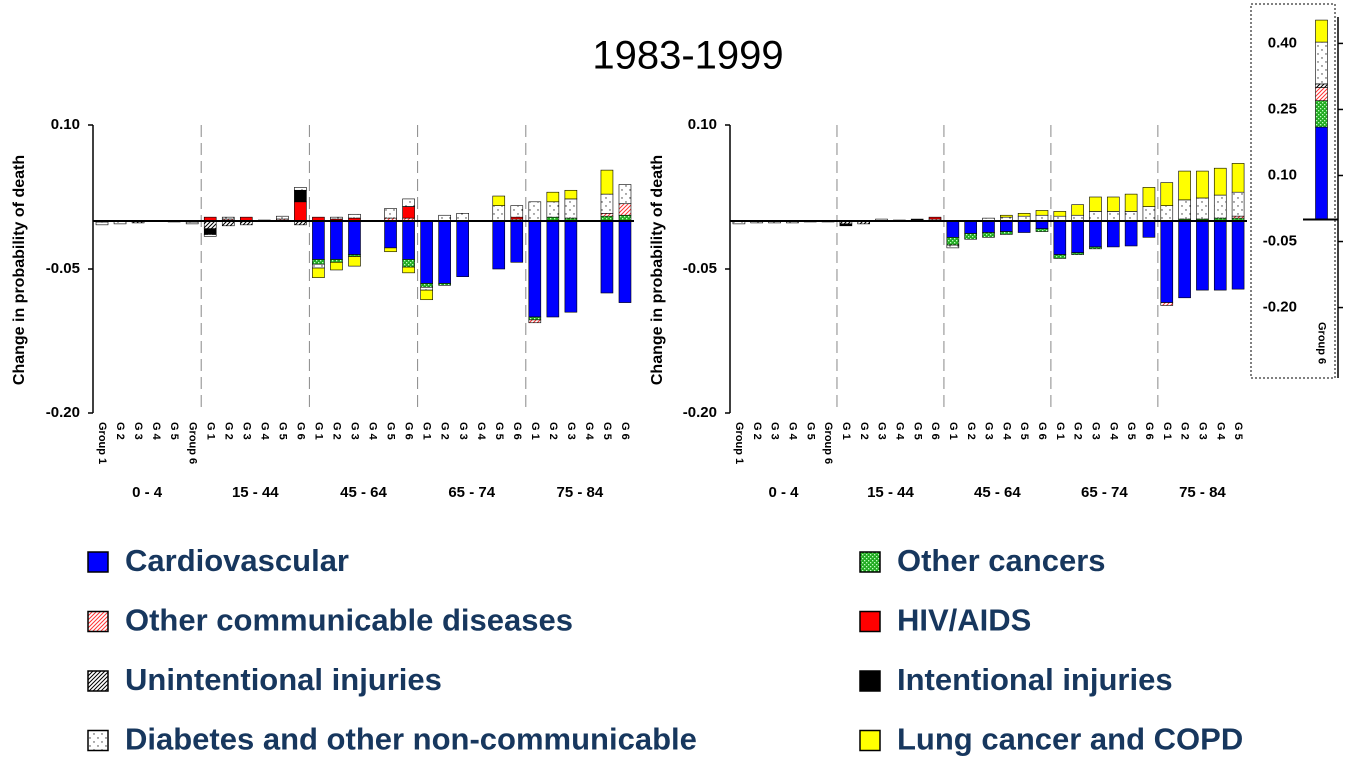 The height and width of the screenshot is (757, 1361). Describe the element at coordinates (657, 270) in the screenshot. I see `y-axis-label: Change in probability of death` at that location.